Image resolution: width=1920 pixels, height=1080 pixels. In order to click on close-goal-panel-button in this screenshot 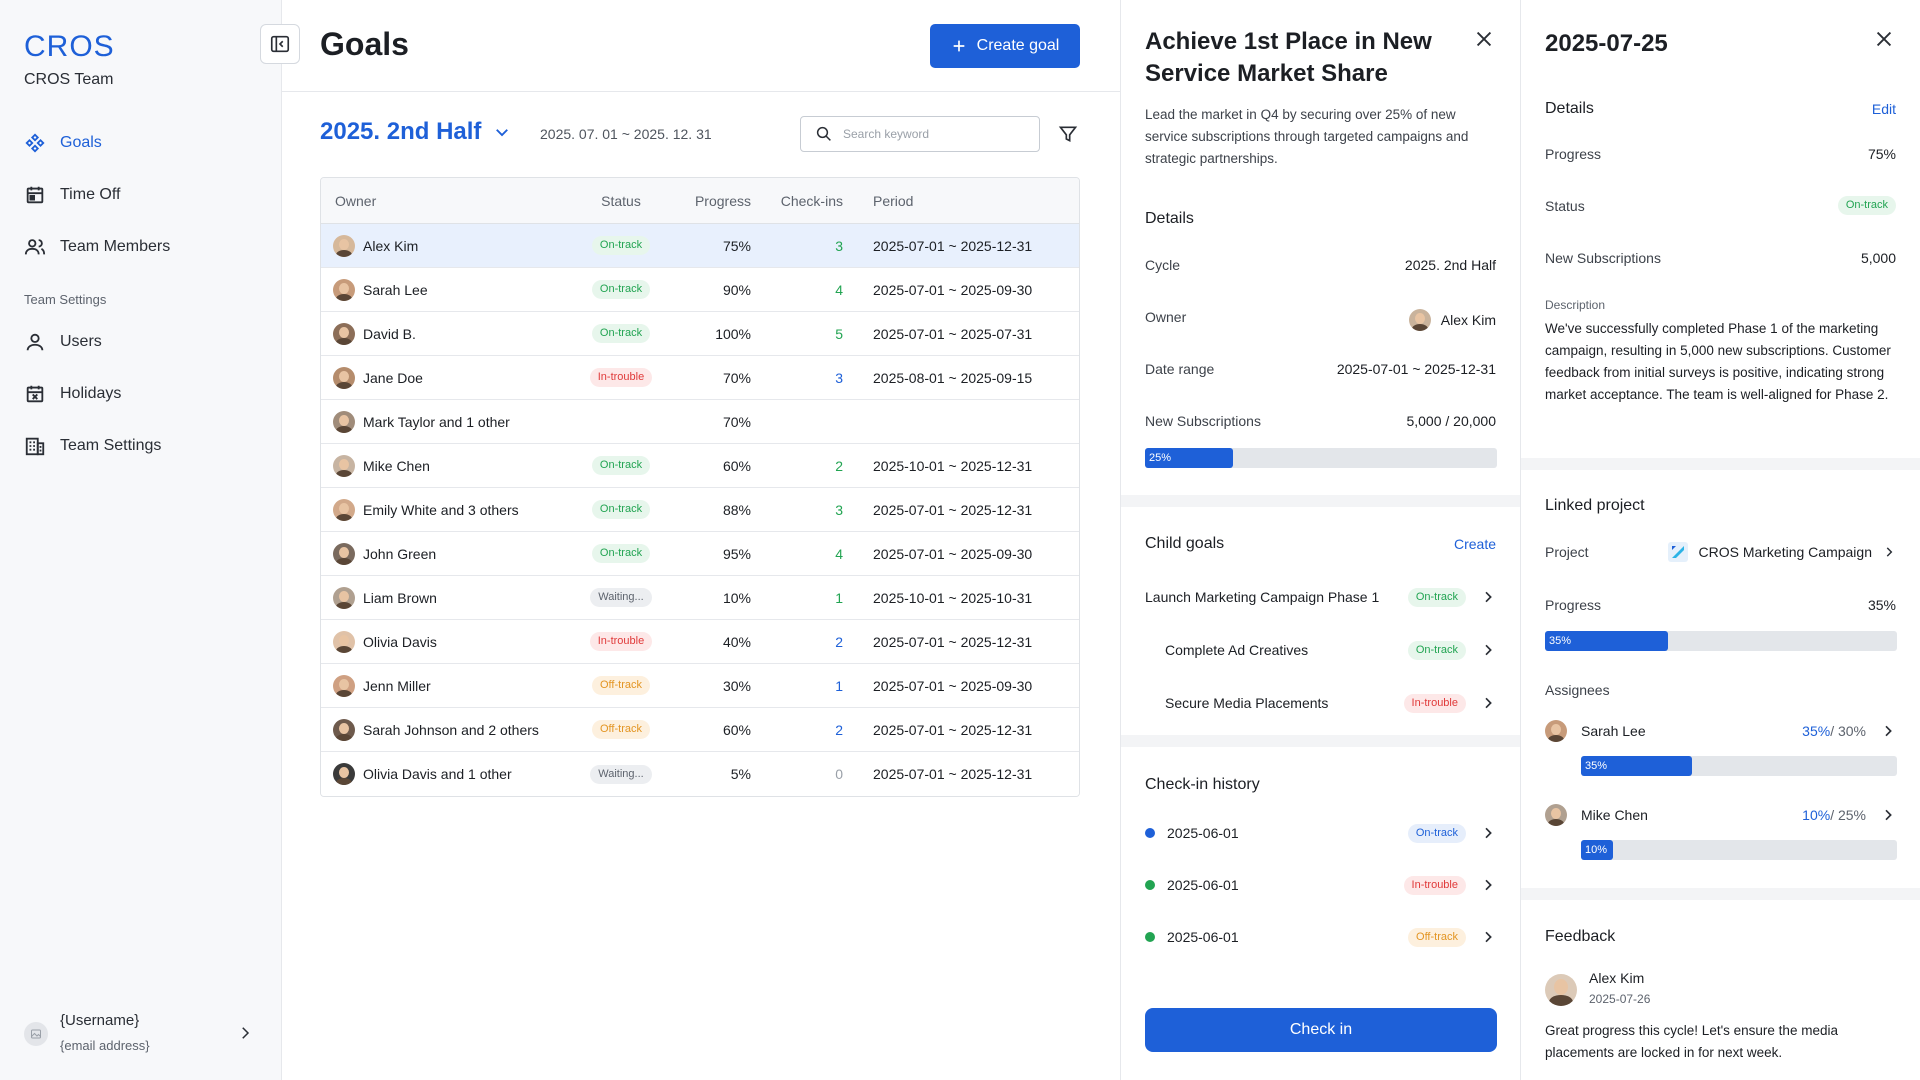, I will do `click(1484, 39)`.